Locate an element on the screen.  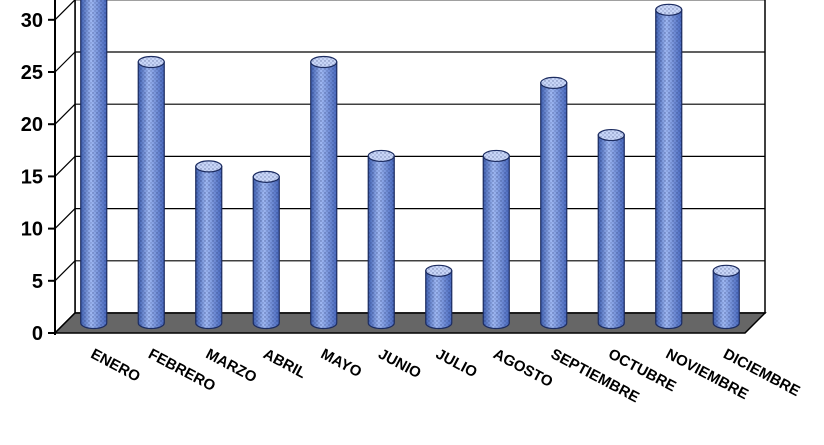
y-tick-label: 0 is located at coordinates (37, 334).